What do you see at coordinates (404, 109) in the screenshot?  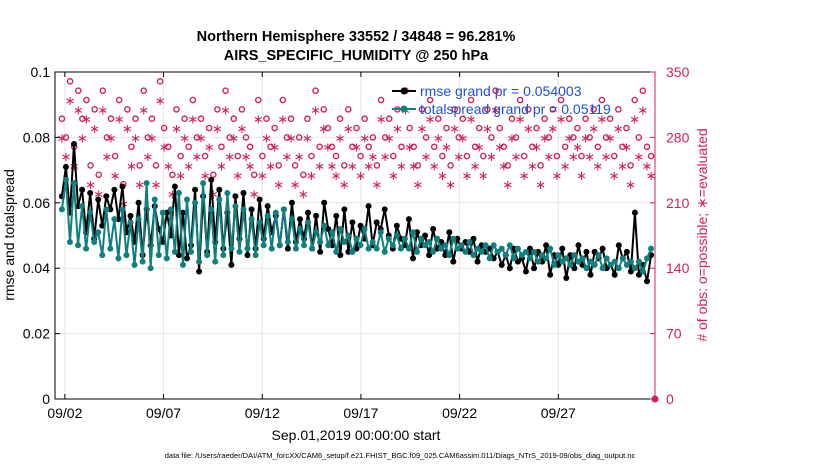 I see `legend-spread-marker` at bounding box center [404, 109].